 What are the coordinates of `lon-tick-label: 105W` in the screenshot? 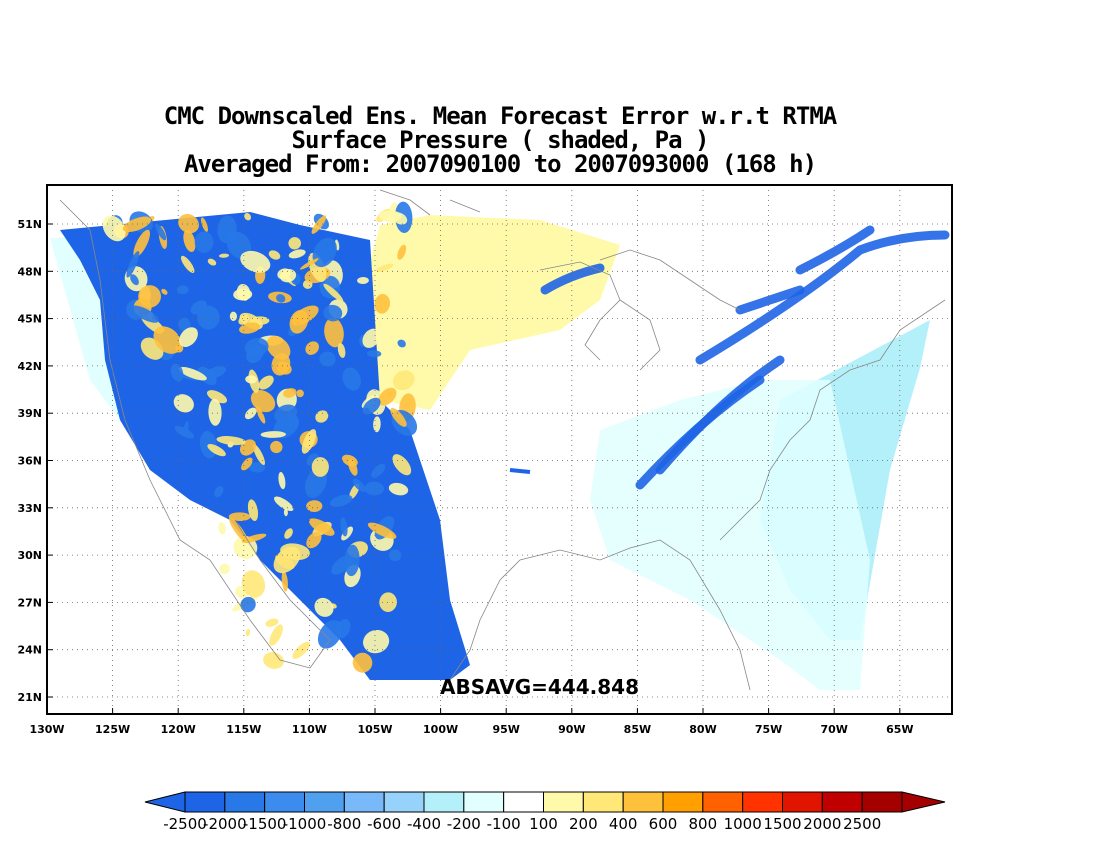 It's located at (374, 729).